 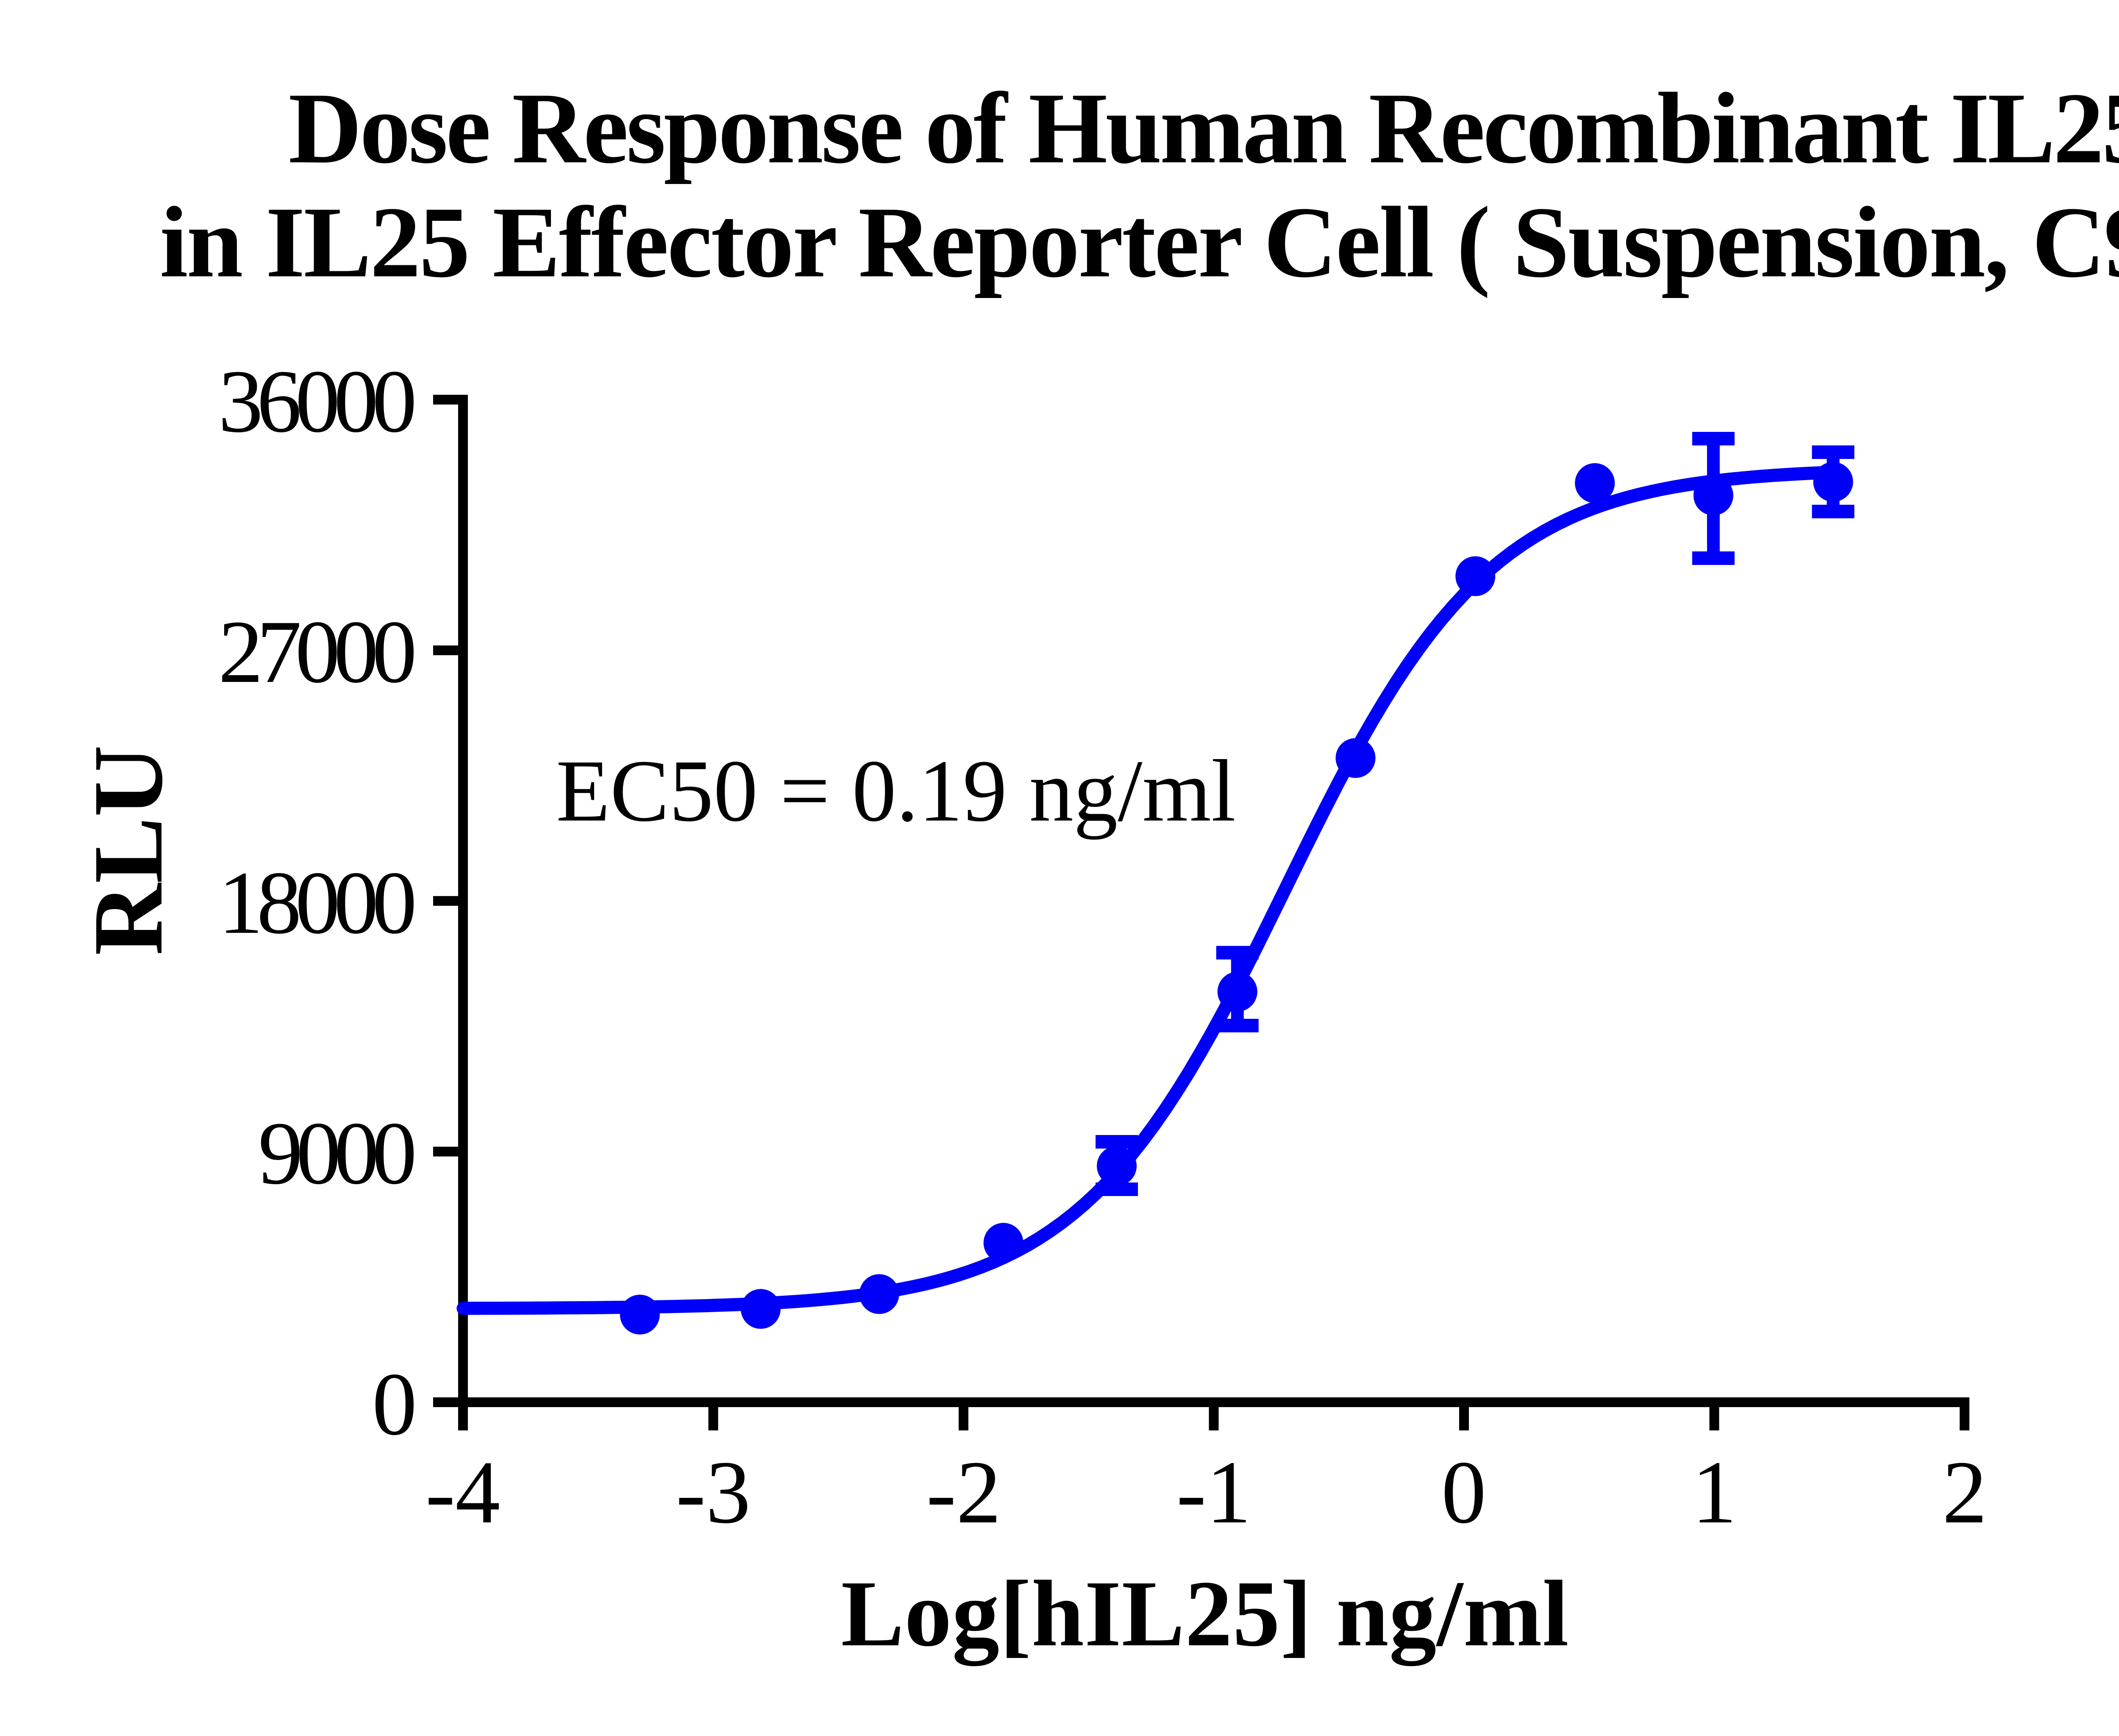 What do you see at coordinates (1214, 1492) in the screenshot?
I see `svg-text: -1` at bounding box center [1214, 1492].